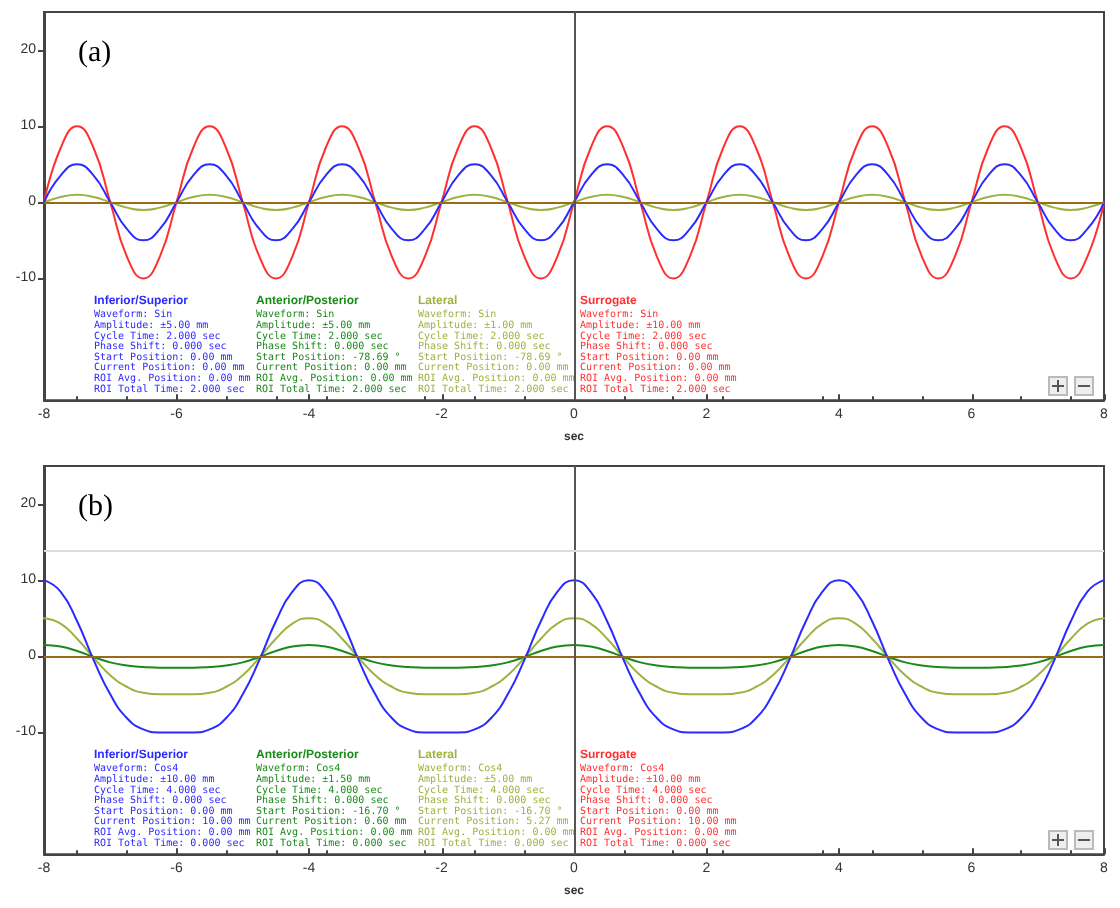 This screenshot has height=908, width=1120. Describe the element at coordinates (95, 507) in the screenshot. I see `text: (b)` at that location.